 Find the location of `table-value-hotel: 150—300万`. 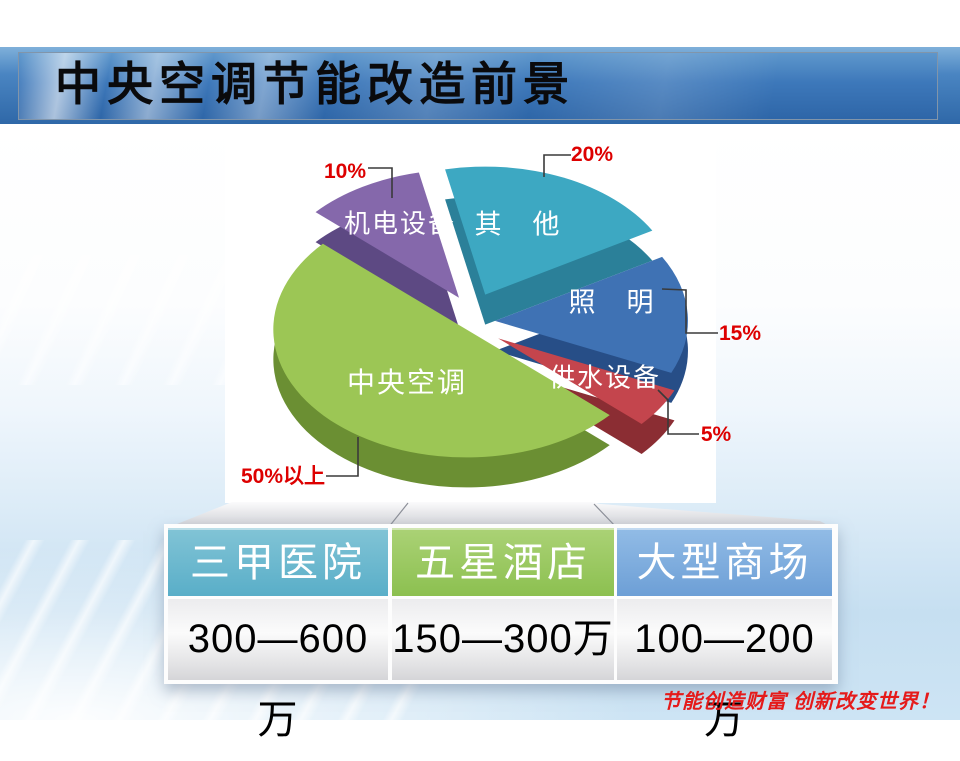

table-value-hotel: 150—300万 is located at coordinates (503, 639).